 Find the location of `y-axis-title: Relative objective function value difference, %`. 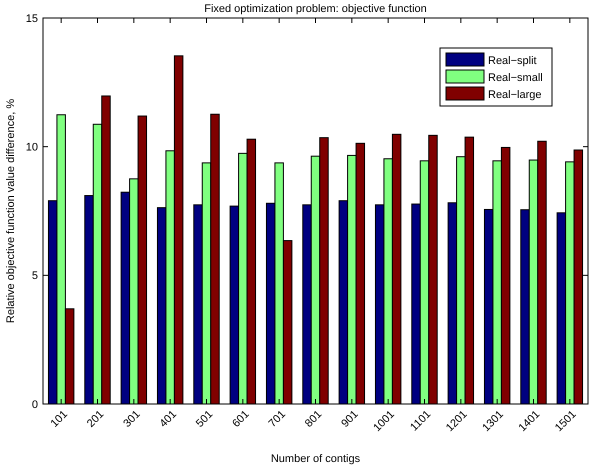

y-axis-title: Relative objective function value difference, % is located at coordinates (11, 211).